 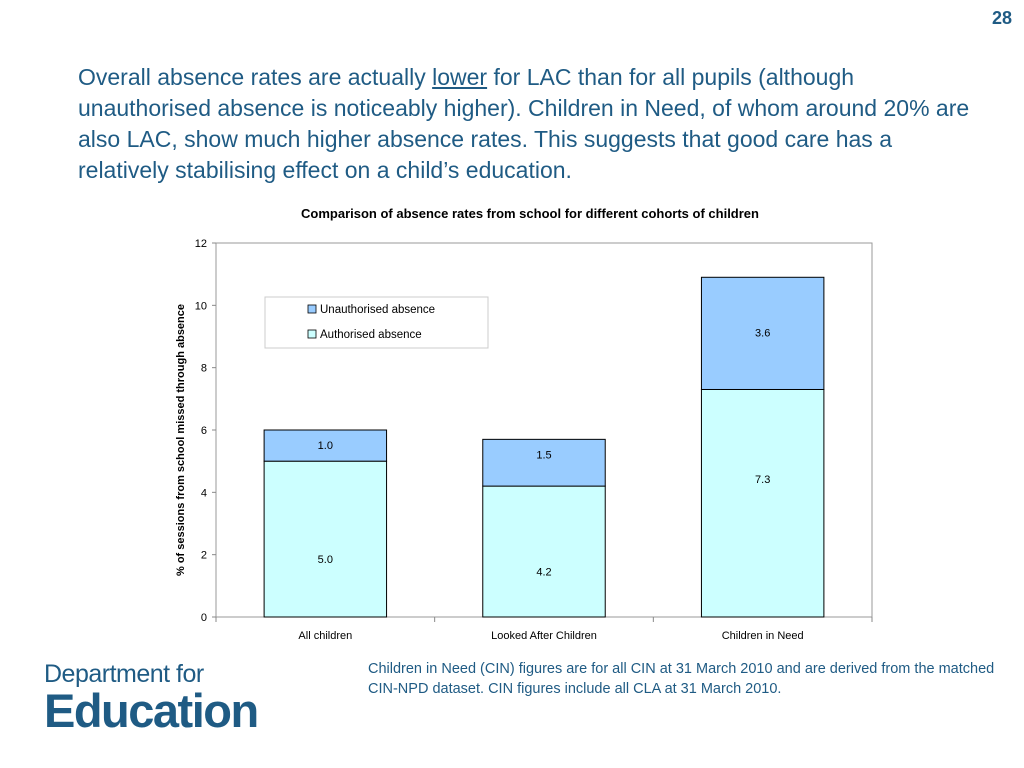 I want to click on y-tick-label: 4, so click(x=204, y=493).